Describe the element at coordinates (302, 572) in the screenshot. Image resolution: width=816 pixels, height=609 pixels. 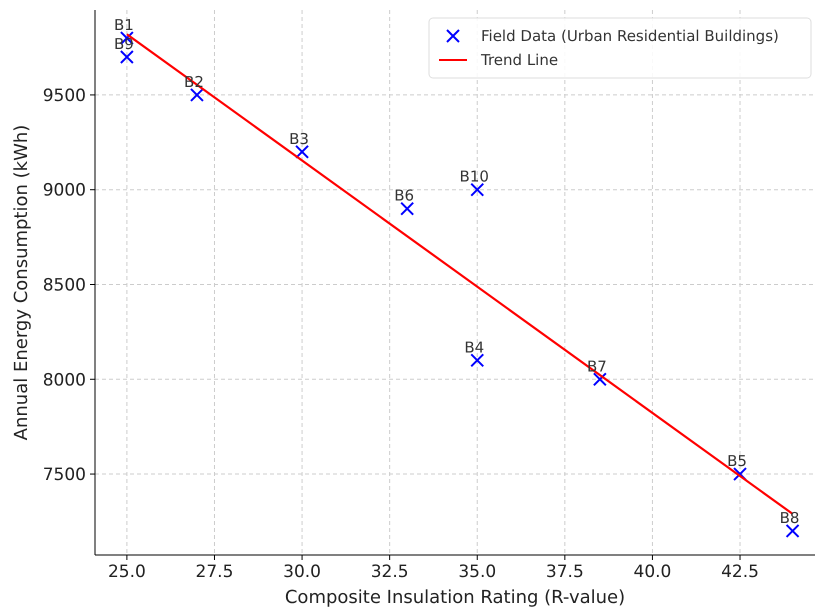
I see `x-tick-label: 30.0` at that location.